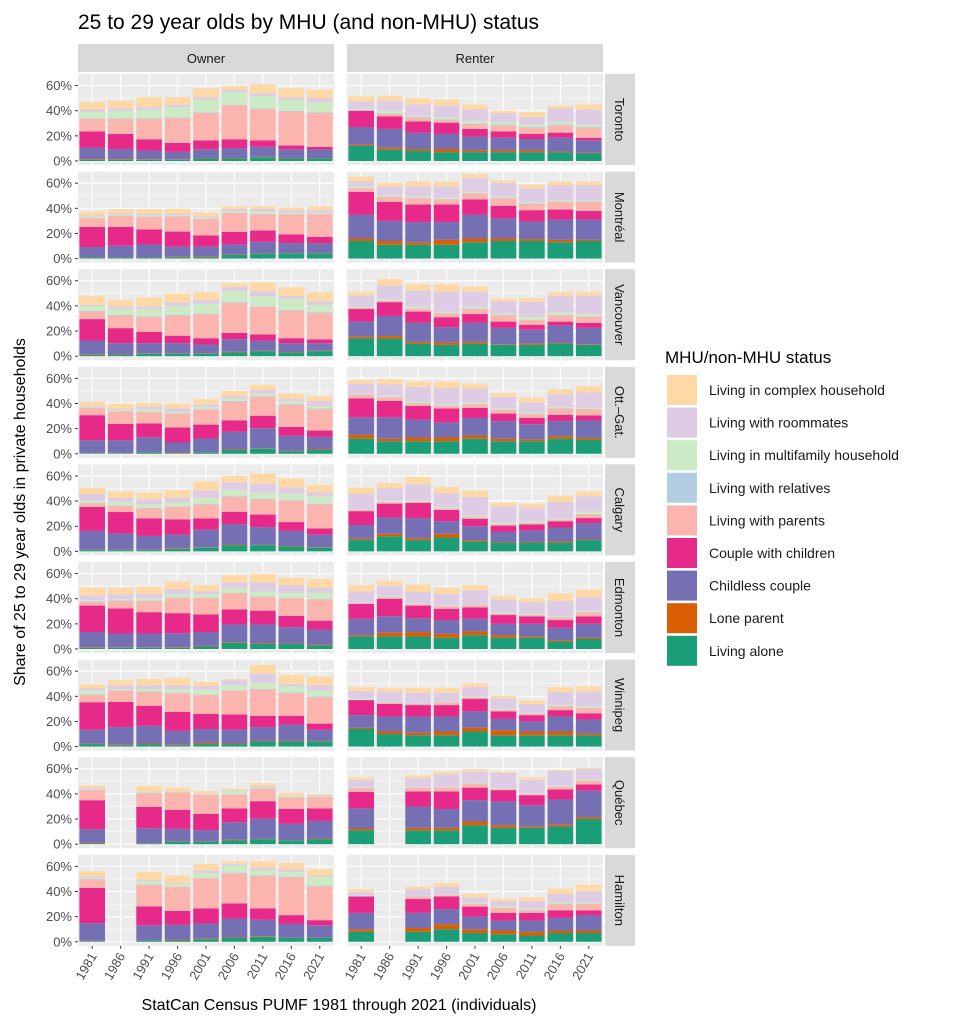 The image size is (956, 1024). Describe the element at coordinates (120, 315) in the screenshot. I see `bar-segment-relatives` at that location.